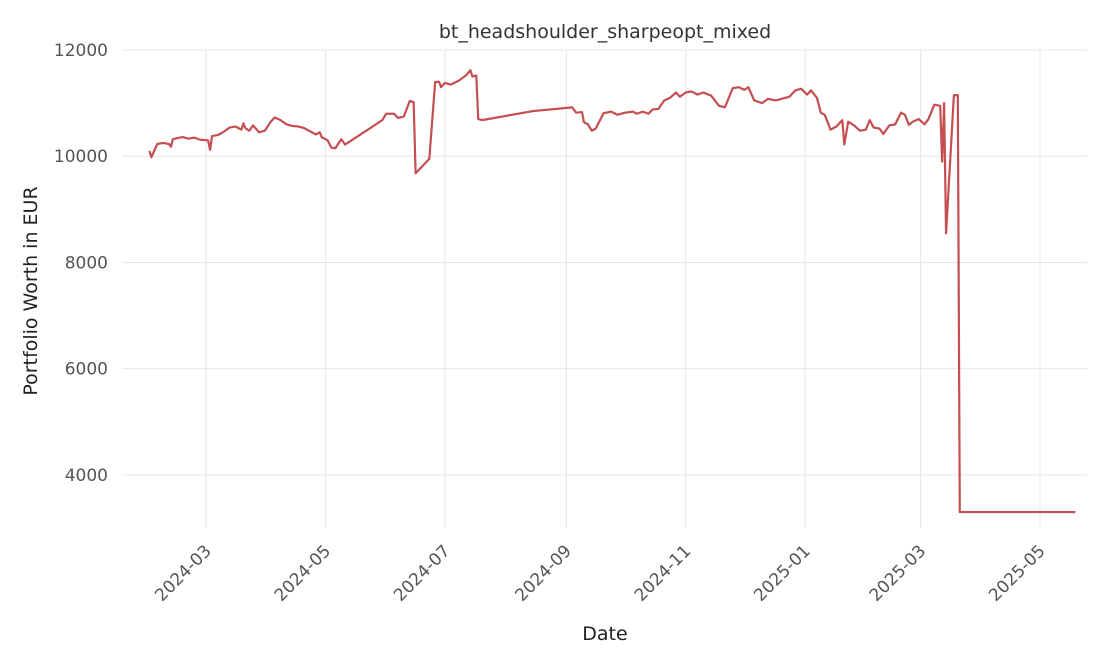  I want to click on y-axis: 4000 6000 8000 10000 12000, so click(81, 263).